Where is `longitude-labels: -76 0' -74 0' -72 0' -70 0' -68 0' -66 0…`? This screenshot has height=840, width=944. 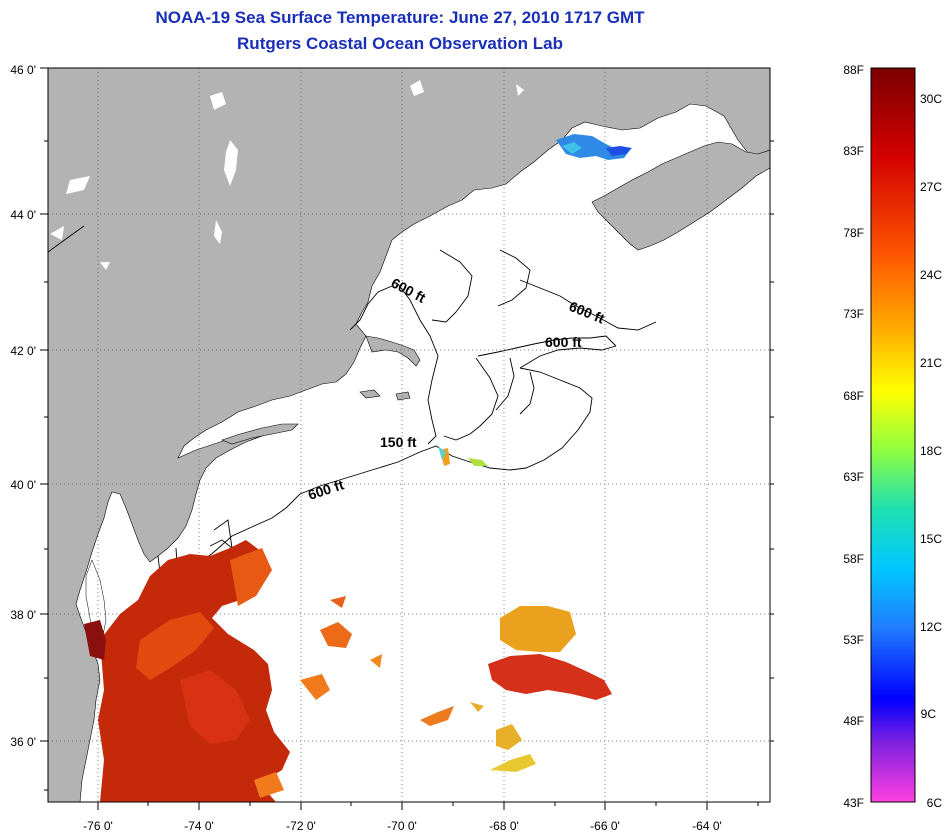 longitude-labels: -76 0' -74 0' -72 0' -70 0' -68 0' -66 0… is located at coordinates (402, 826).